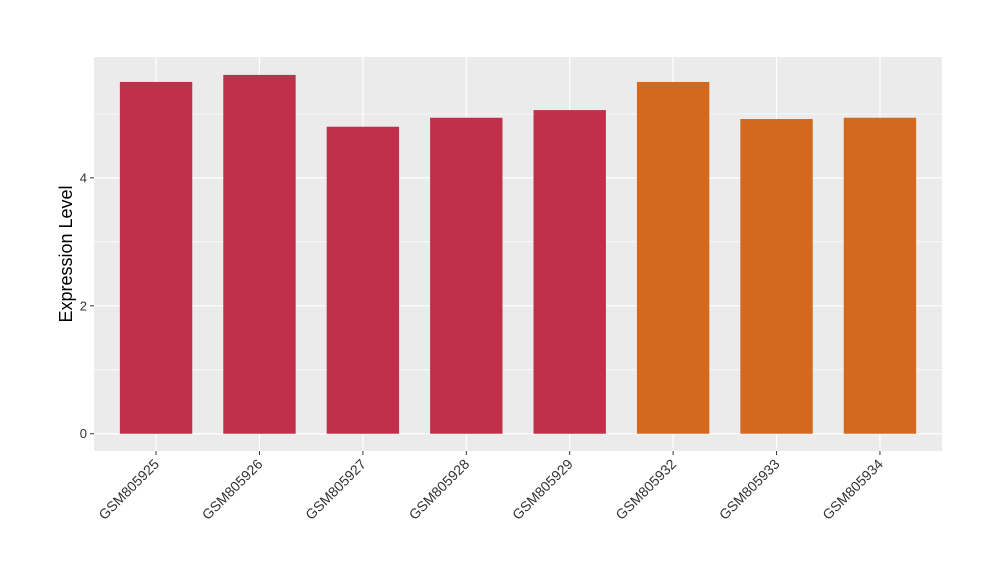 The height and width of the screenshot is (580, 1000). Describe the element at coordinates (83, 305) in the screenshot. I see `y-tick-label: 2` at that location.